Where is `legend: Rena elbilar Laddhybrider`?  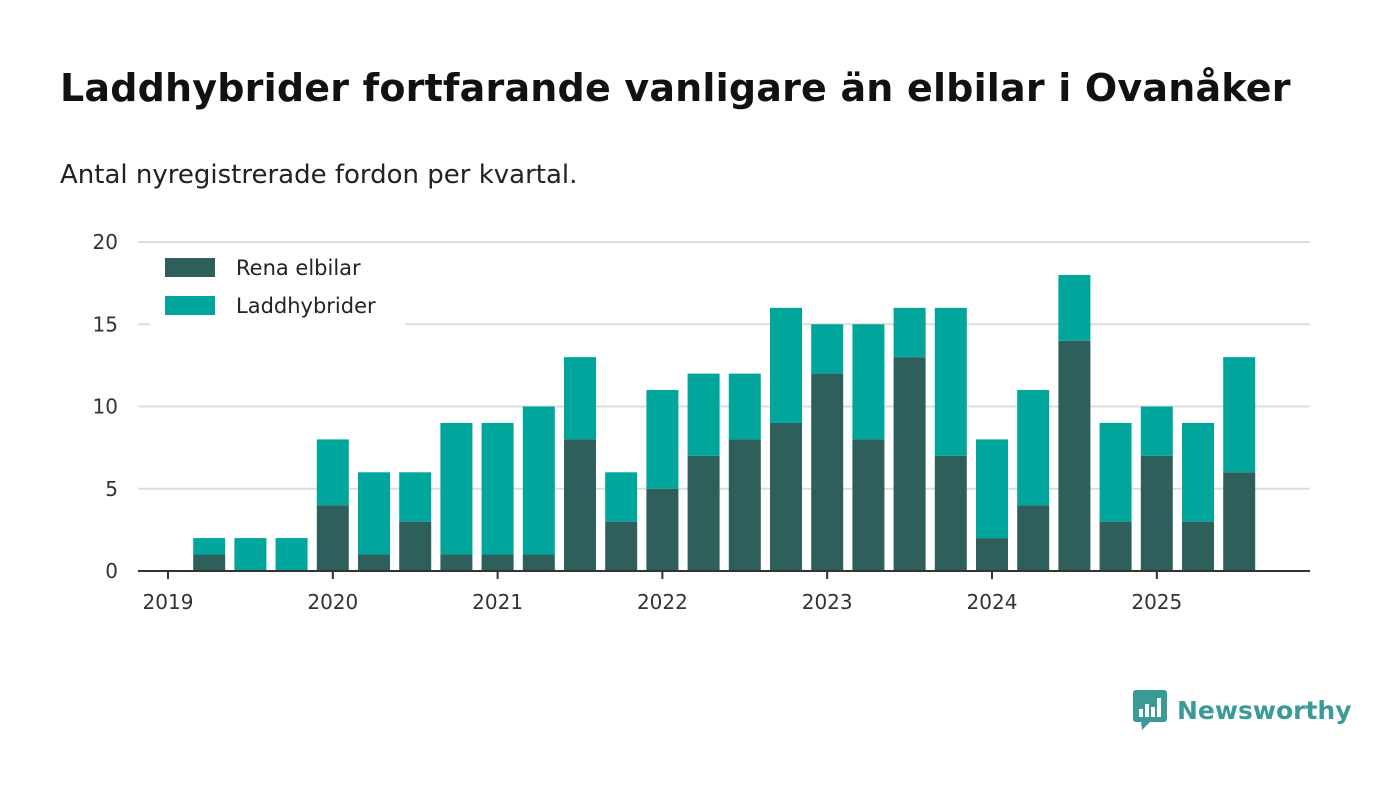
legend: Rena elbilar Laddhybrider is located at coordinates (277, 288).